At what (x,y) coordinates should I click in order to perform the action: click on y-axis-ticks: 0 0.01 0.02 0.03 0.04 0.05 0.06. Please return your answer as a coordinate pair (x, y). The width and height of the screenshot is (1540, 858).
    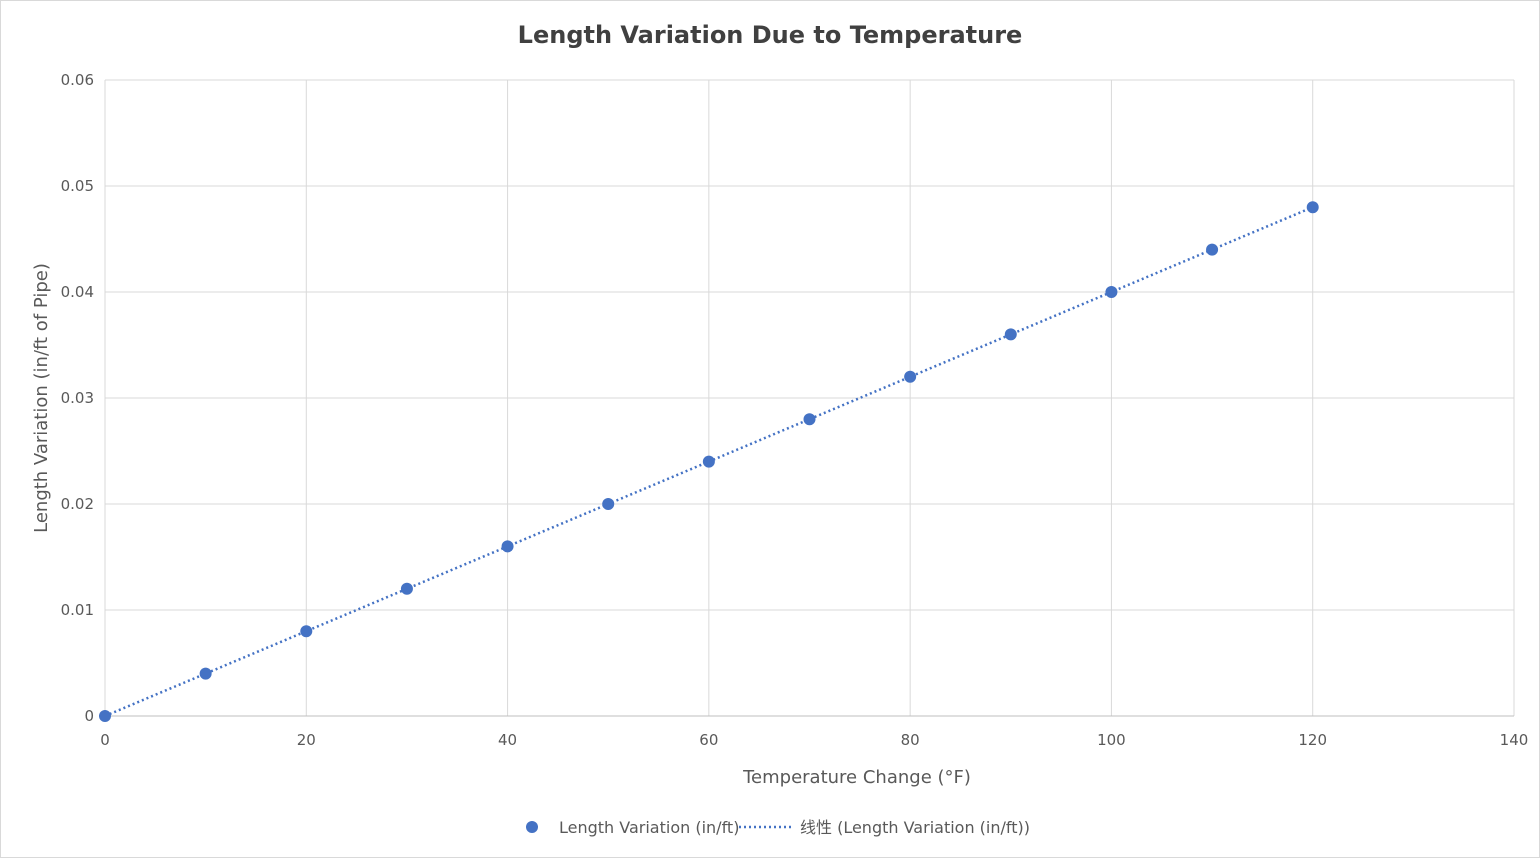
    Looking at the image, I should click on (77, 398).